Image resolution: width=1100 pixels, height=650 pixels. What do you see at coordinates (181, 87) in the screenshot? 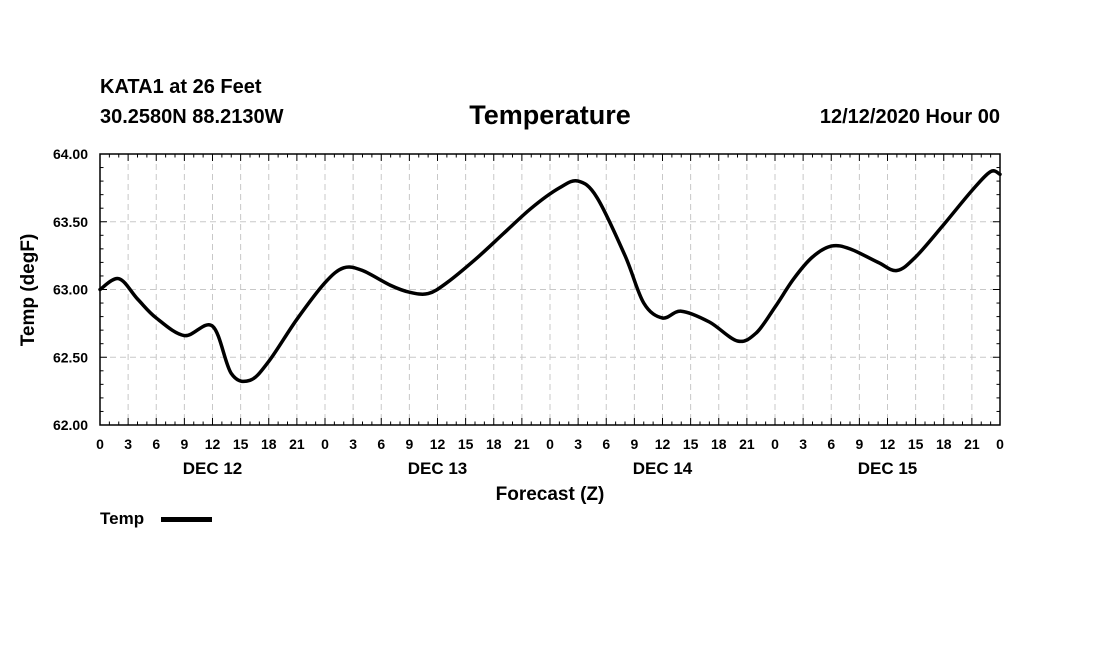
I see `station-name: KATA1 at 26 Feet` at bounding box center [181, 87].